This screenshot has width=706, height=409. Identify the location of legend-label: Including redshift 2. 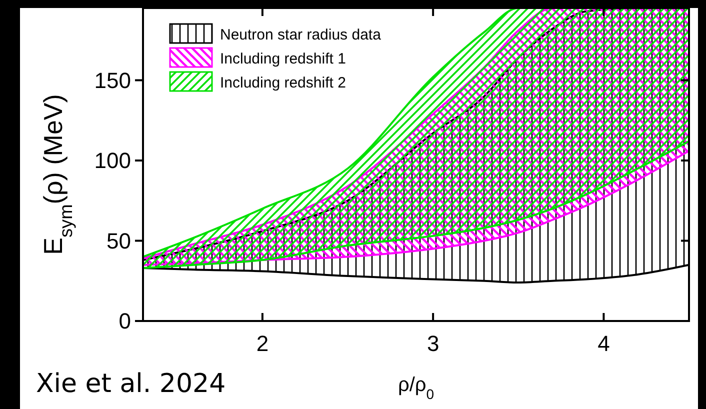
(283, 83).